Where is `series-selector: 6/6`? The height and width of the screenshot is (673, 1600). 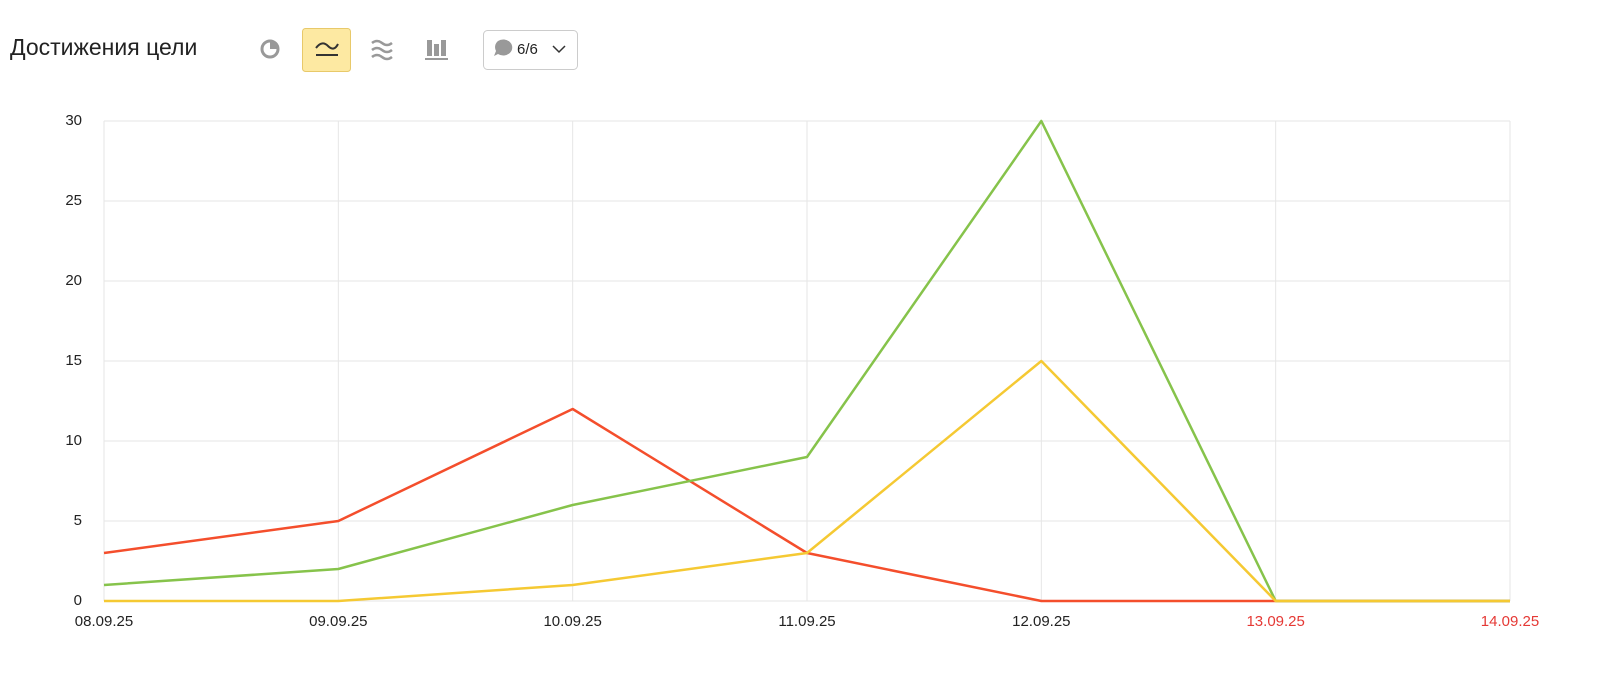 series-selector: 6/6 is located at coordinates (530, 50).